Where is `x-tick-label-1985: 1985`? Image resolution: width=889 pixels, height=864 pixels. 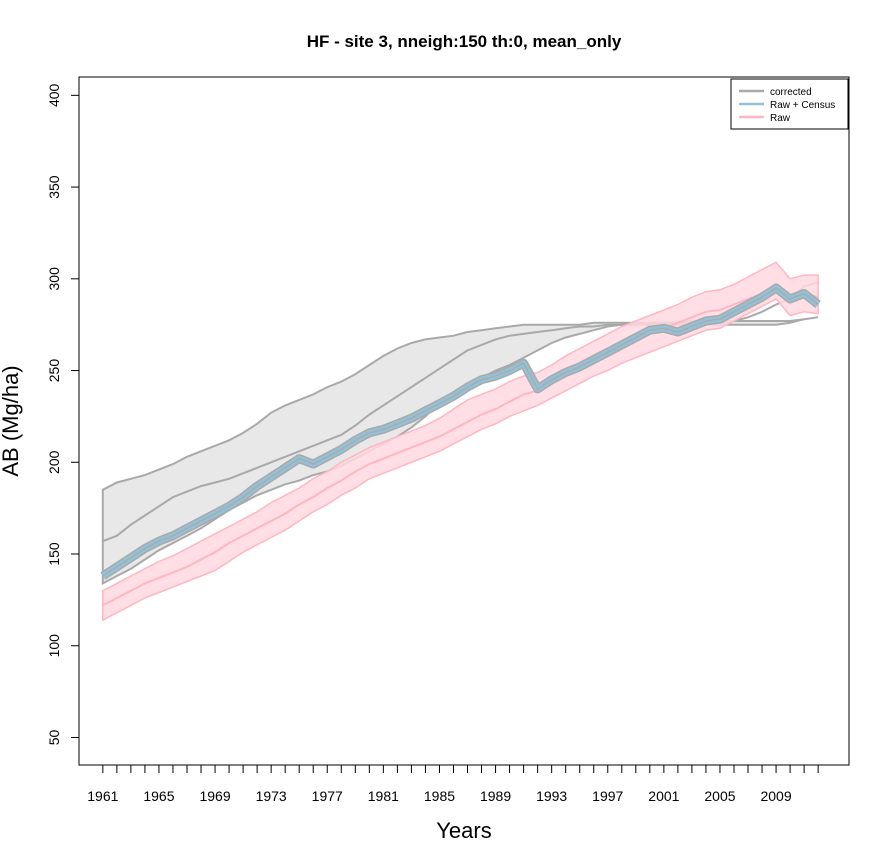 x-tick-label-1985: 1985 is located at coordinates (439, 796).